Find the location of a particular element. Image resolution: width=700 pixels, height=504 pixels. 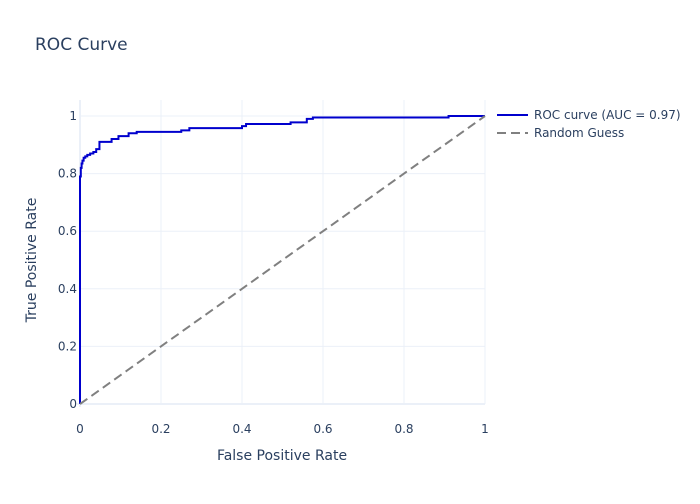

legend-item-roc-curve: ROC curve (AUC = 0.97) is located at coordinates (589, 115).